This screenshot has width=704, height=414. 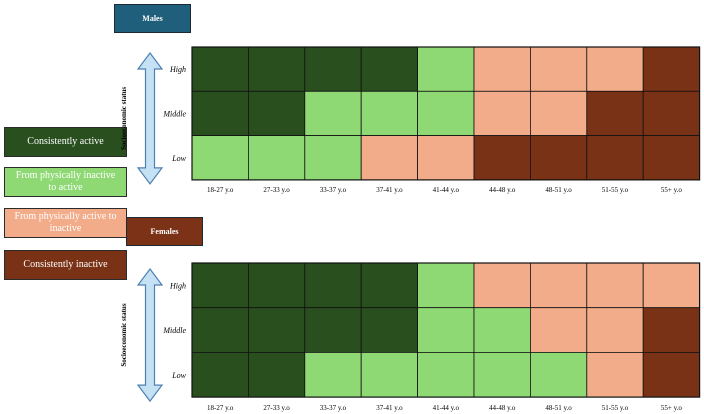 I want to click on legend-active-to-inactive: From physically active to inactive, so click(x=65, y=223).